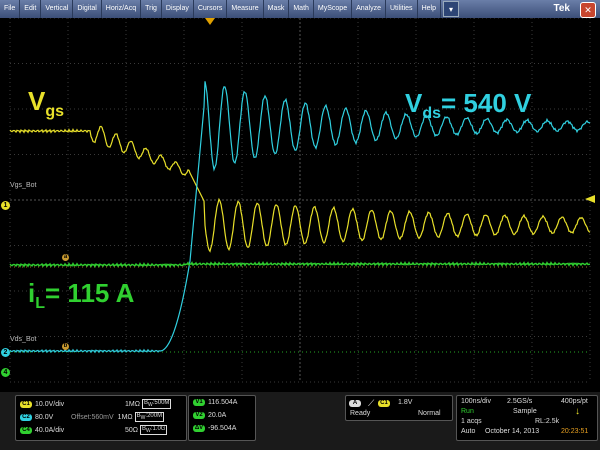 This screenshot has width=600, height=450. I want to click on menu-math: Math, so click(301, 9).